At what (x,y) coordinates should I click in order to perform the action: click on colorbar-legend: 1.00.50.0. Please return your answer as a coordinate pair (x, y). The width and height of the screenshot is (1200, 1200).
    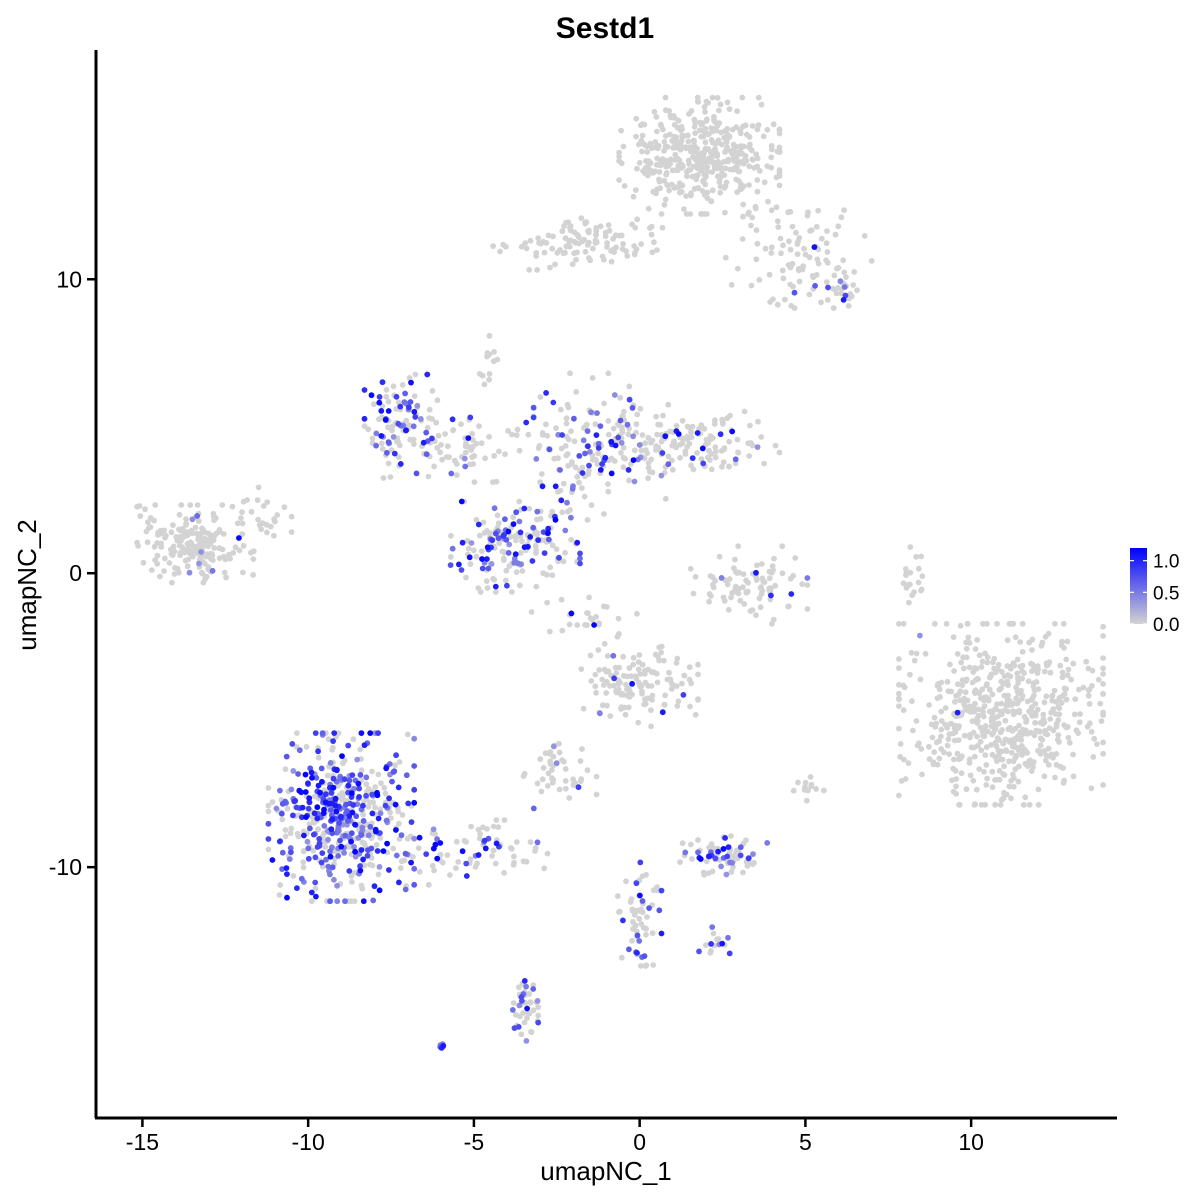
    Looking at the image, I should click on (1154, 592).